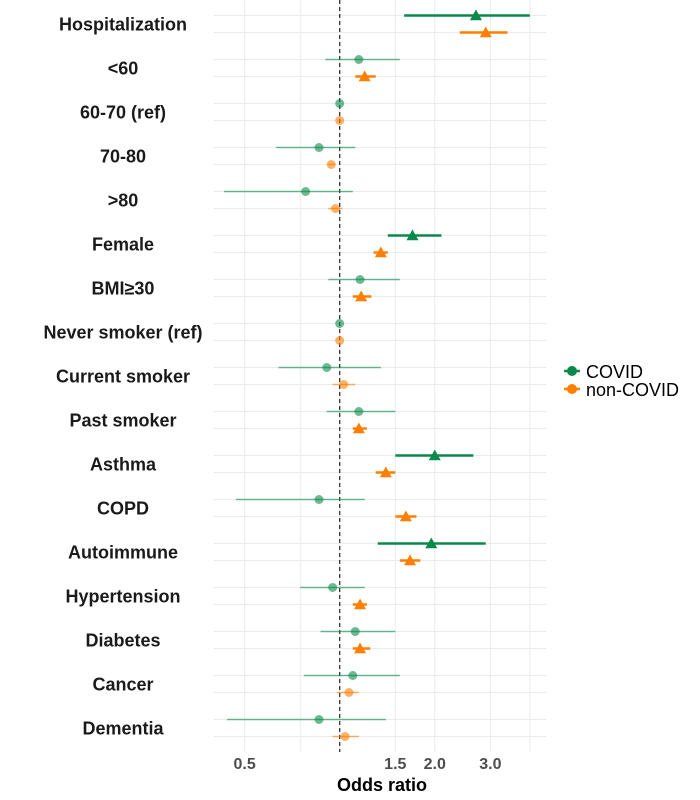 This screenshot has height=800, width=700. What do you see at coordinates (572, 371) in the screenshot?
I see `legend-covid-key-dot` at bounding box center [572, 371].